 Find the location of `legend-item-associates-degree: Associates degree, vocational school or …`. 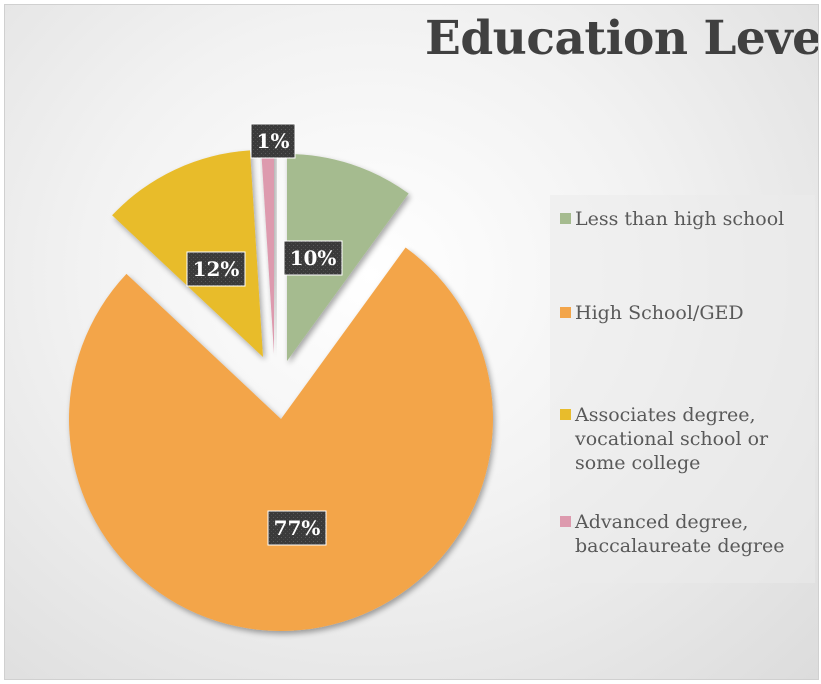

legend-item-associates-degree: Associates degree, vocational school or … is located at coordinates (687, 439).